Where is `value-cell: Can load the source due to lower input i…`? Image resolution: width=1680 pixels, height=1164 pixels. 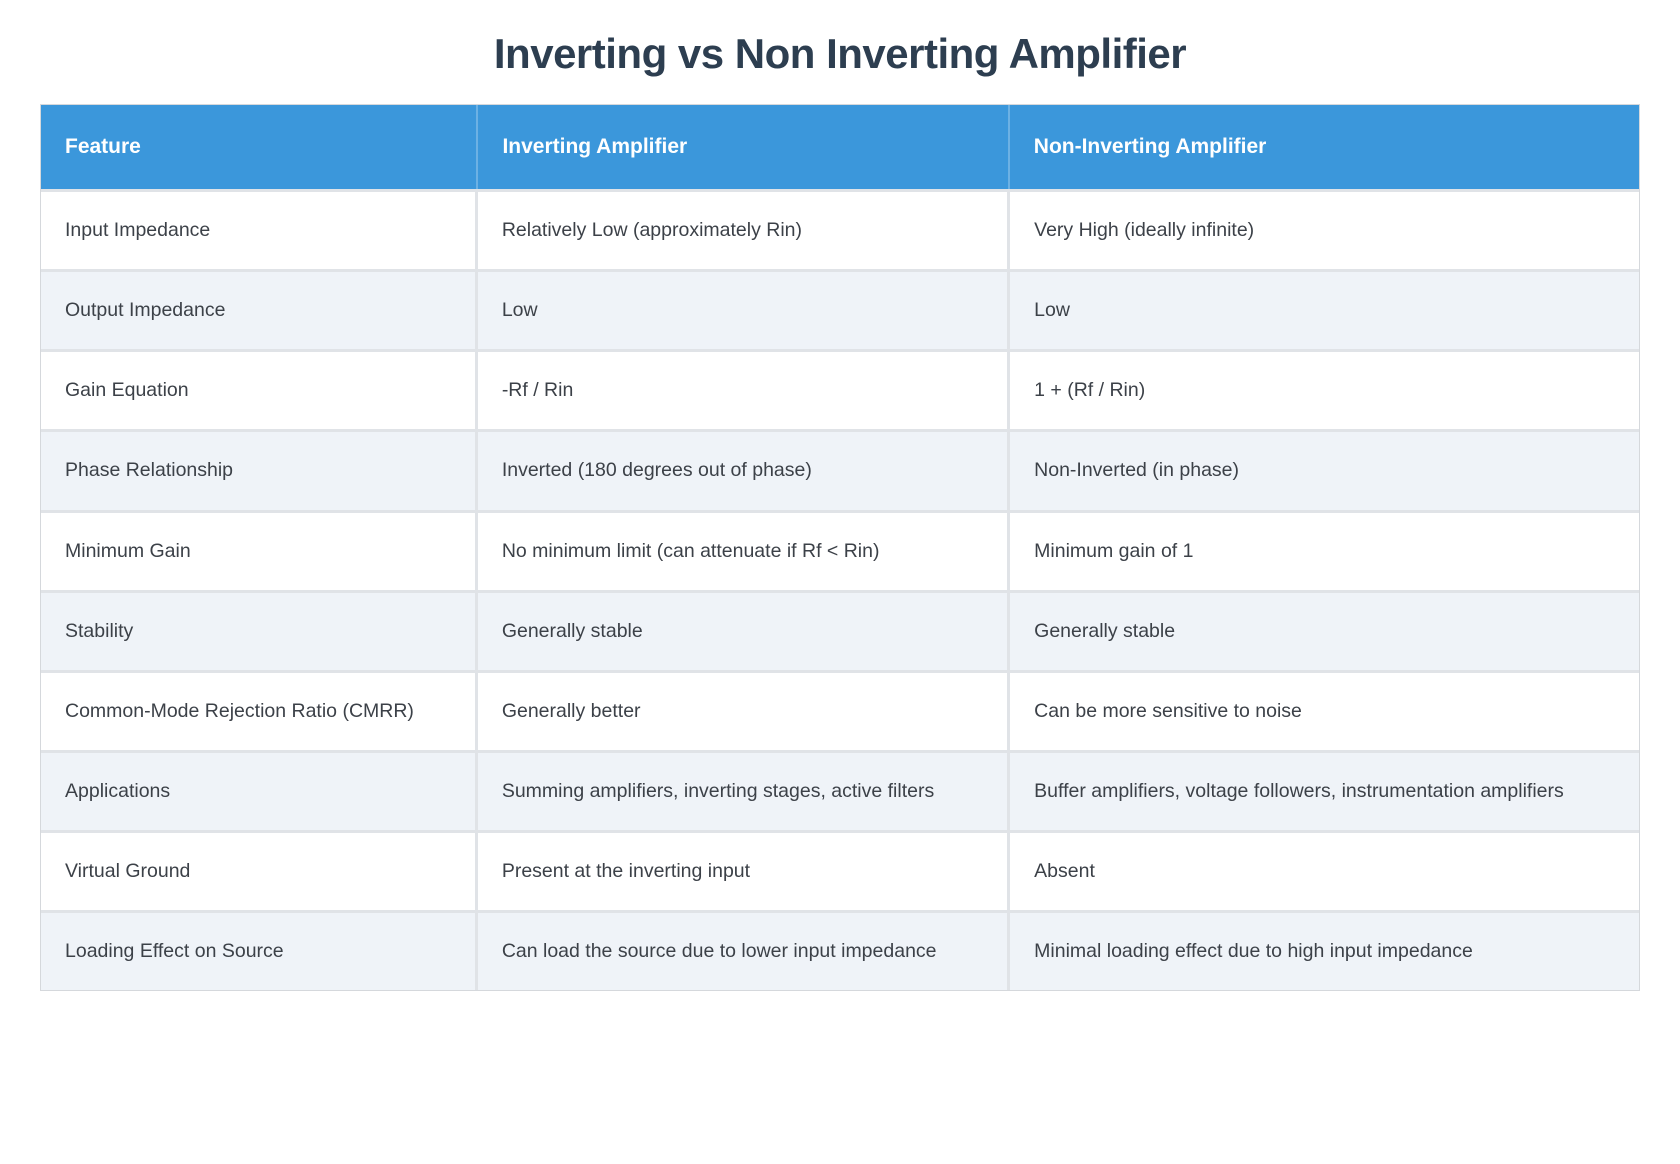 value-cell: Can load the source due to lower input i… is located at coordinates (742, 952).